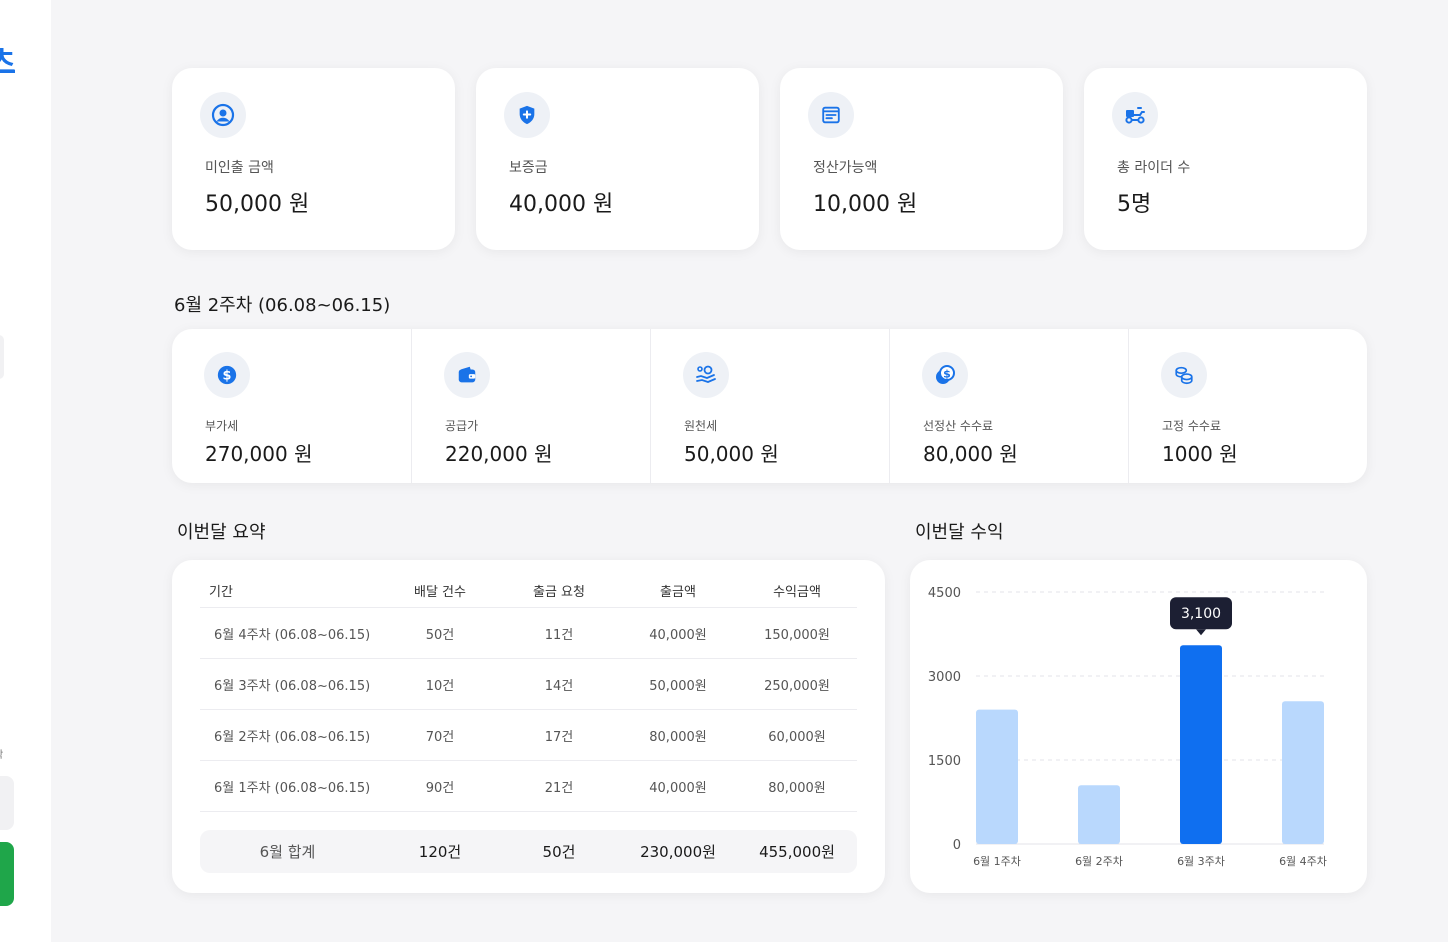  What do you see at coordinates (440, 635) in the screenshot?
I see `cell-deliveries: 50건` at bounding box center [440, 635].